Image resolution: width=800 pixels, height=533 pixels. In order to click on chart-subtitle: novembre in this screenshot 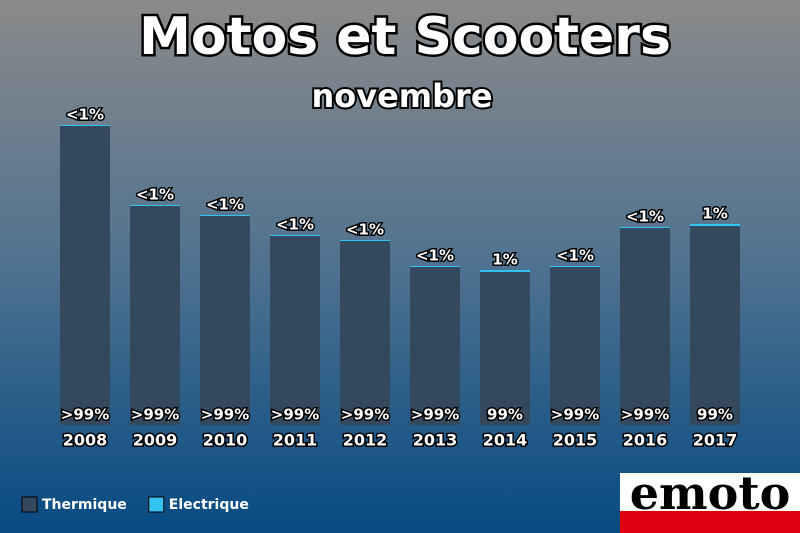, I will do `click(401, 96)`.